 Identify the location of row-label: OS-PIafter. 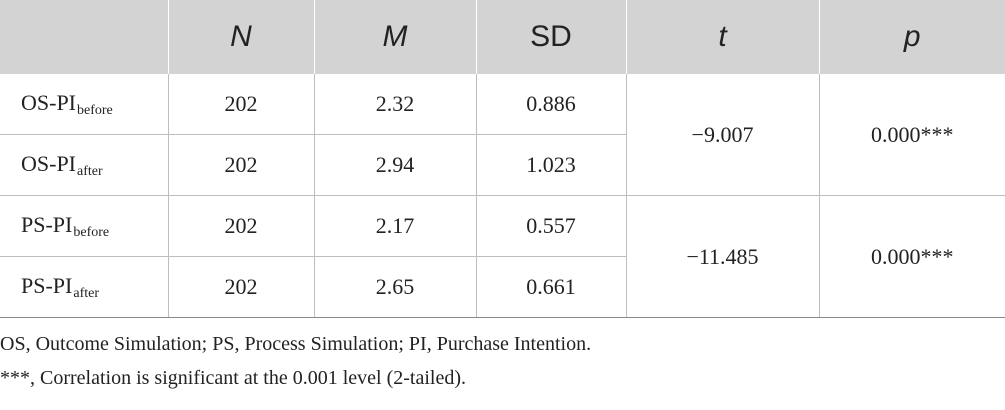
(84, 165).